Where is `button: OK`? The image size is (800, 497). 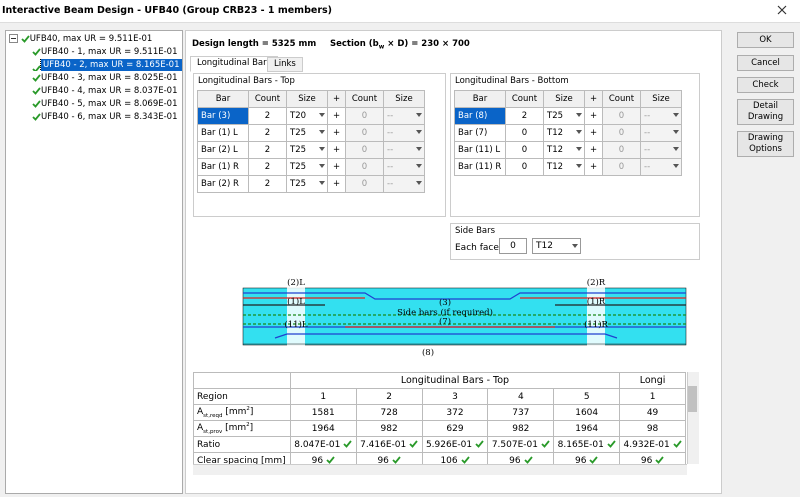
button: OK is located at coordinates (765, 40).